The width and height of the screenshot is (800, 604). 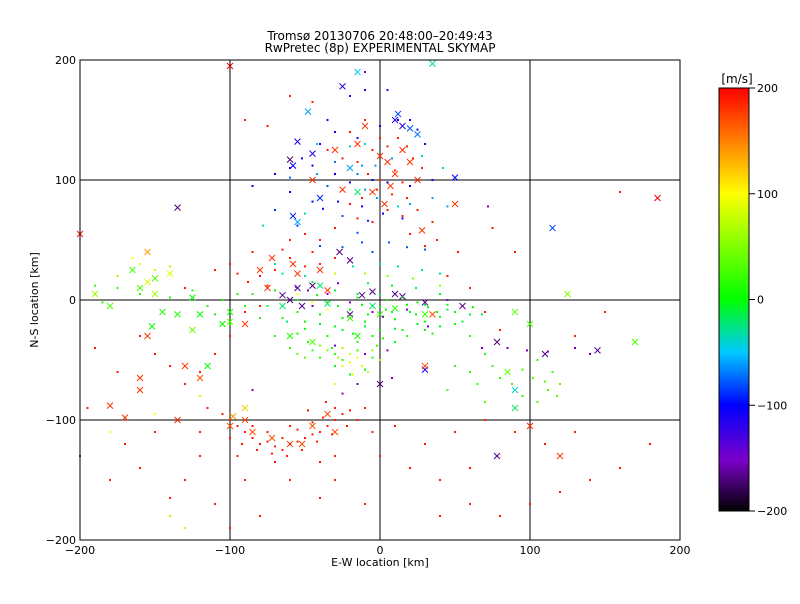 I want to click on colorbar-ticks: 200 100 0 −100 −200, so click(x=768, y=300).